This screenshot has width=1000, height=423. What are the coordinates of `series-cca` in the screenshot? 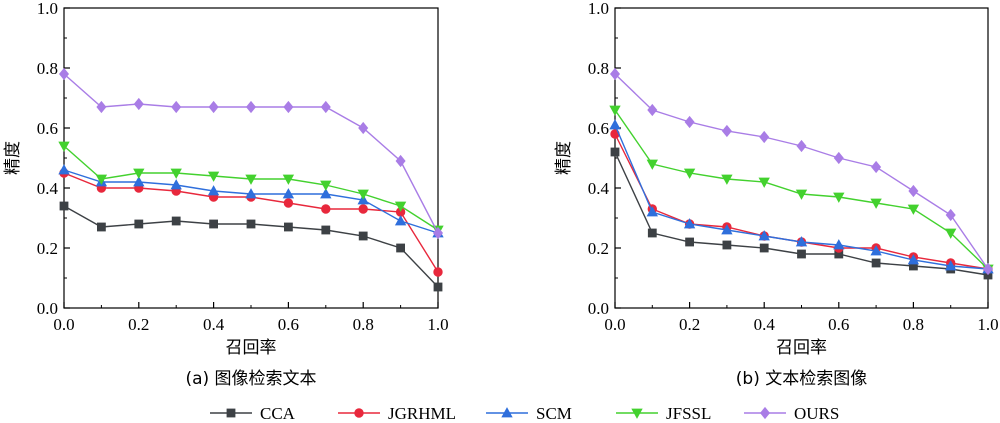 It's located at (251, 246).